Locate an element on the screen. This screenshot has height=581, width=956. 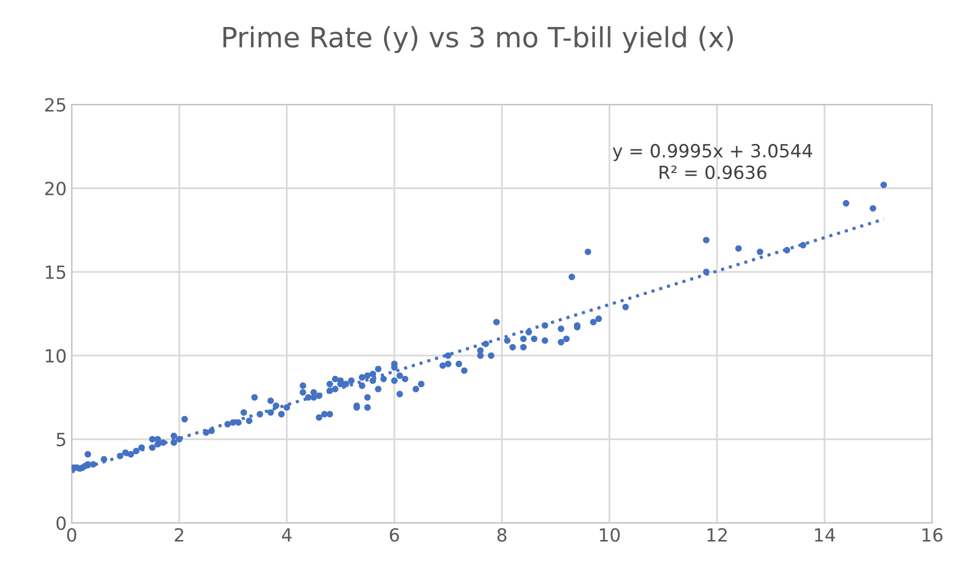
x-tick-label: 6 is located at coordinates (394, 535).